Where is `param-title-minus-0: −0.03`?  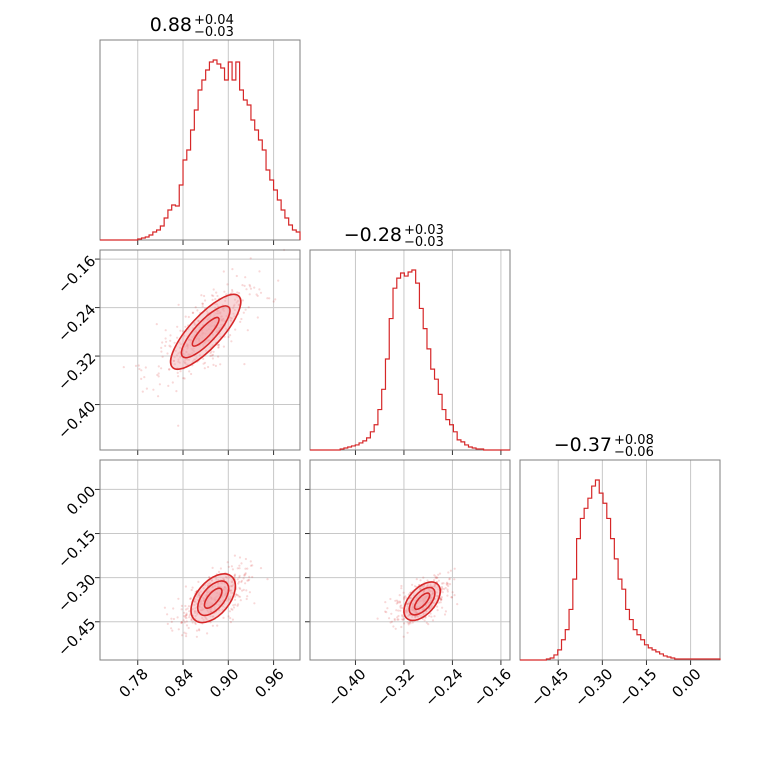 param-title-minus-0: −0.03 is located at coordinates (214, 32).